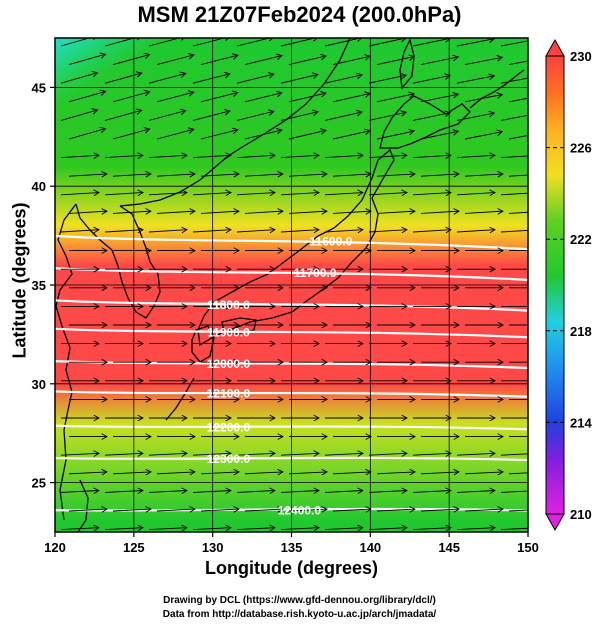  What do you see at coordinates (228, 332) in the screenshot?
I see `contour-label: 11900.0` at bounding box center [228, 332].